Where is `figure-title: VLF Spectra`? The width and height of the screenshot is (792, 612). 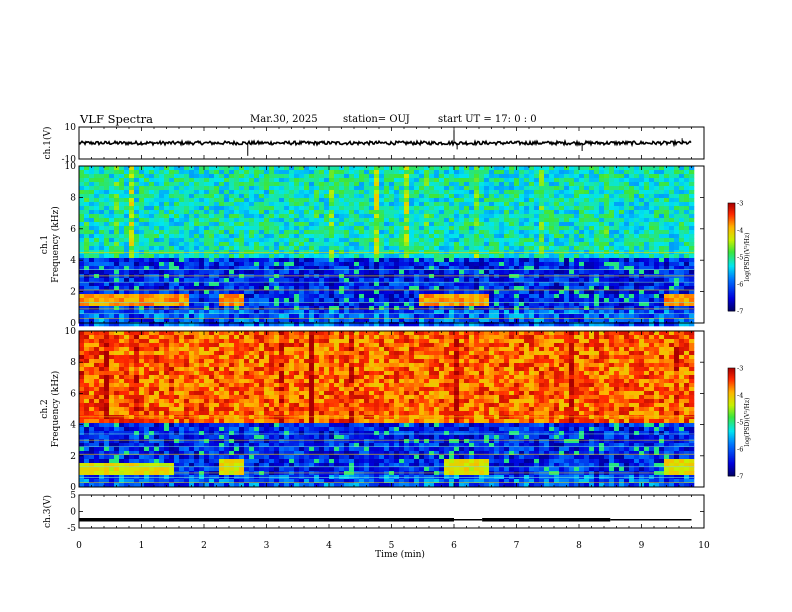
figure-title: VLF Spectra is located at coordinates (116, 119).